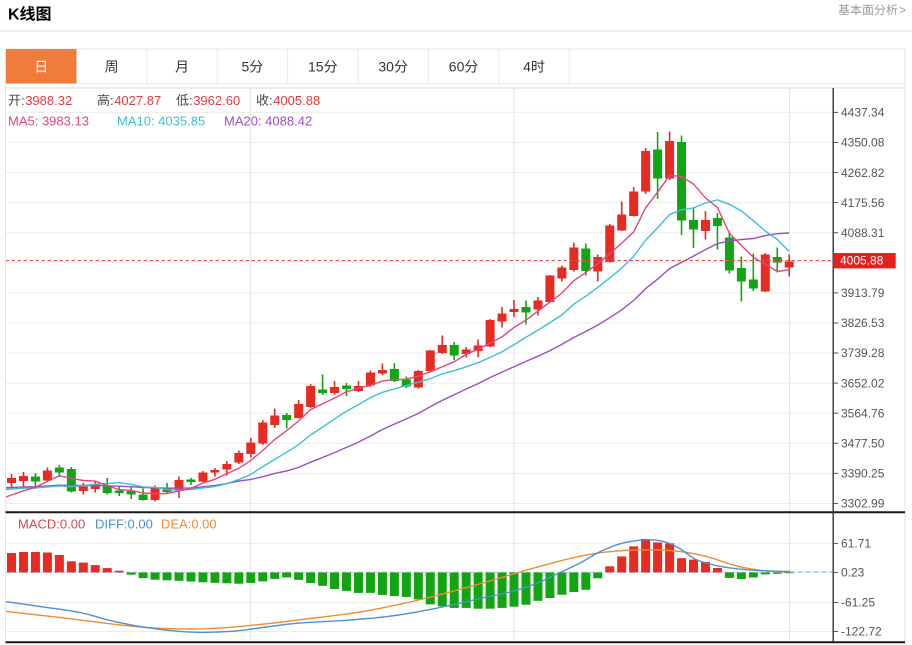  Describe the element at coordinates (189, 523) in the screenshot. I see `svg-text: DEA:0.00` at that location.